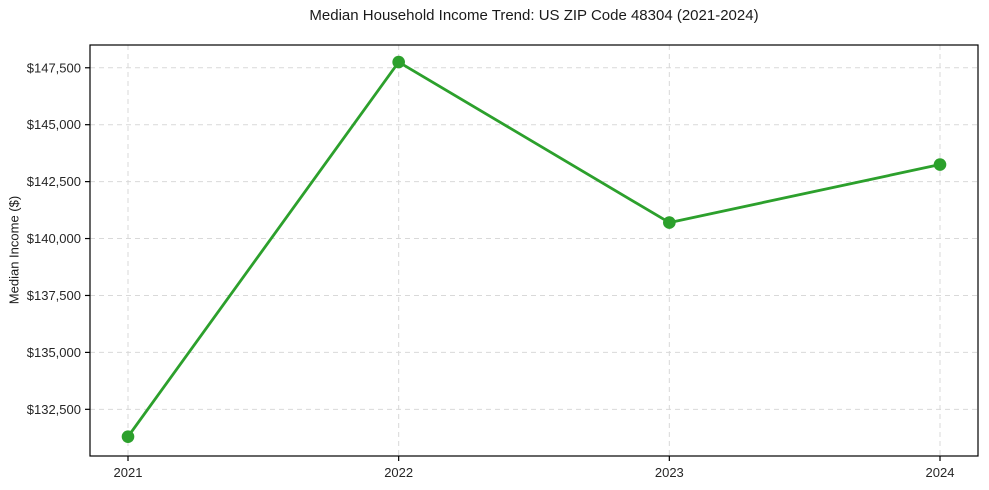 The height and width of the screenshot is (490, 989). Describe the element at coordinates (669, 222) in the screenshot. I see `data-point-2023` at that location.